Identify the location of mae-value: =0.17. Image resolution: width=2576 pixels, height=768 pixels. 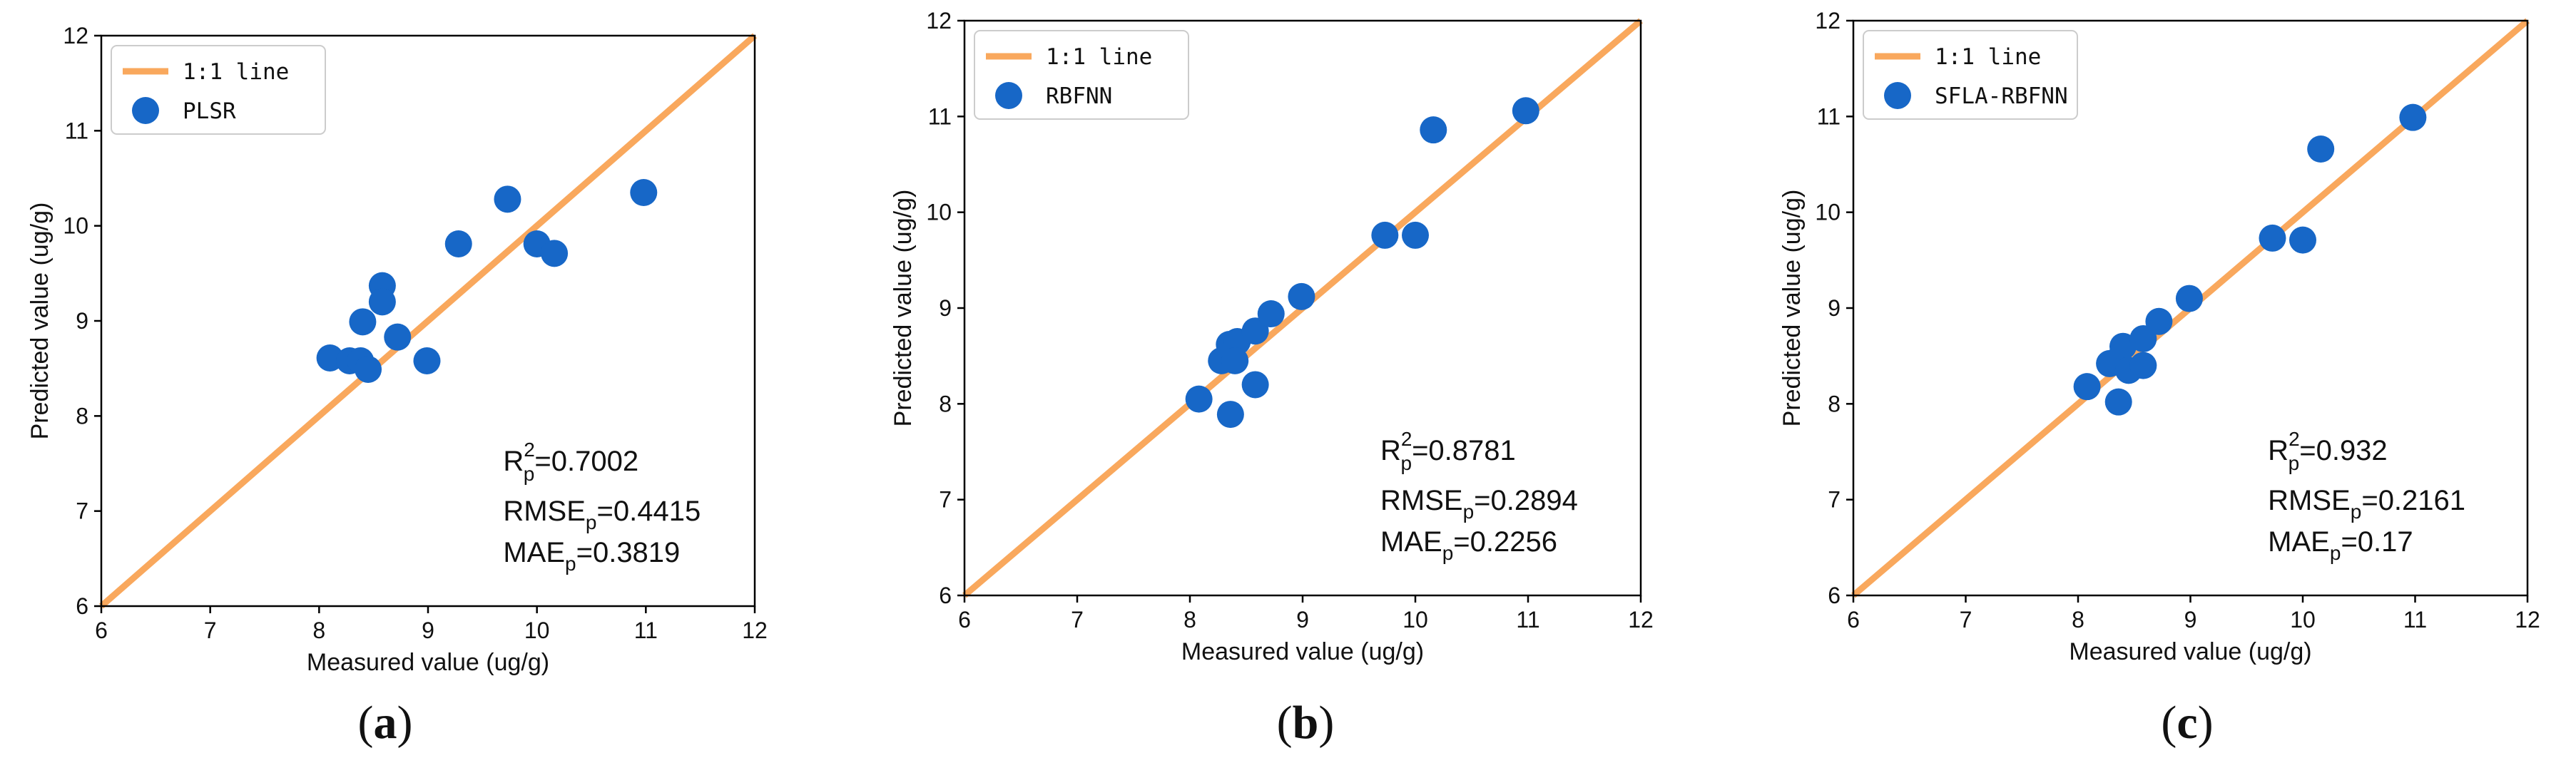
(2377, 542).